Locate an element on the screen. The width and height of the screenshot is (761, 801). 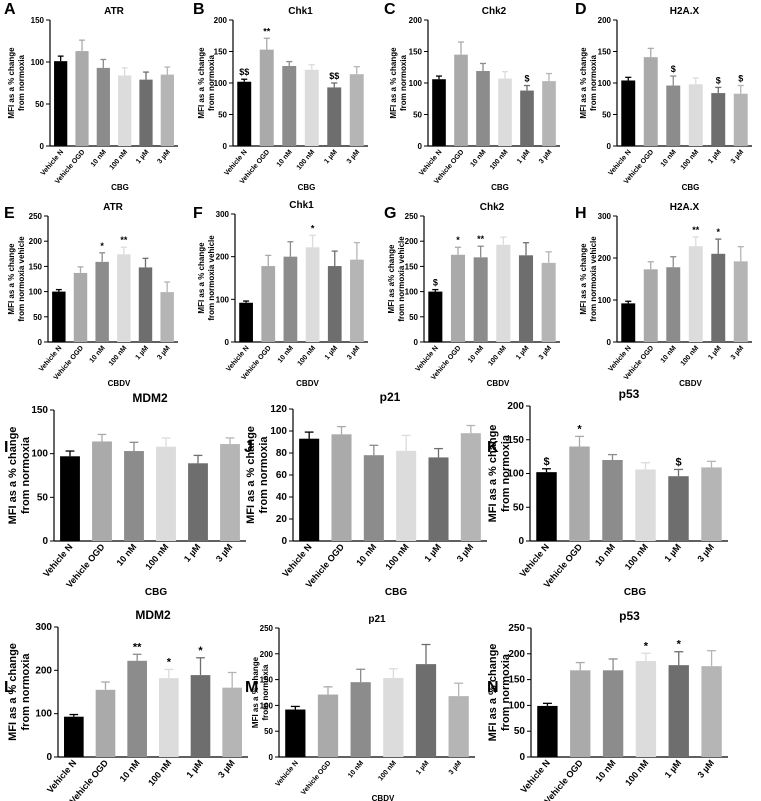
y-tick-label: 60 is located at coordinates (282, 475).